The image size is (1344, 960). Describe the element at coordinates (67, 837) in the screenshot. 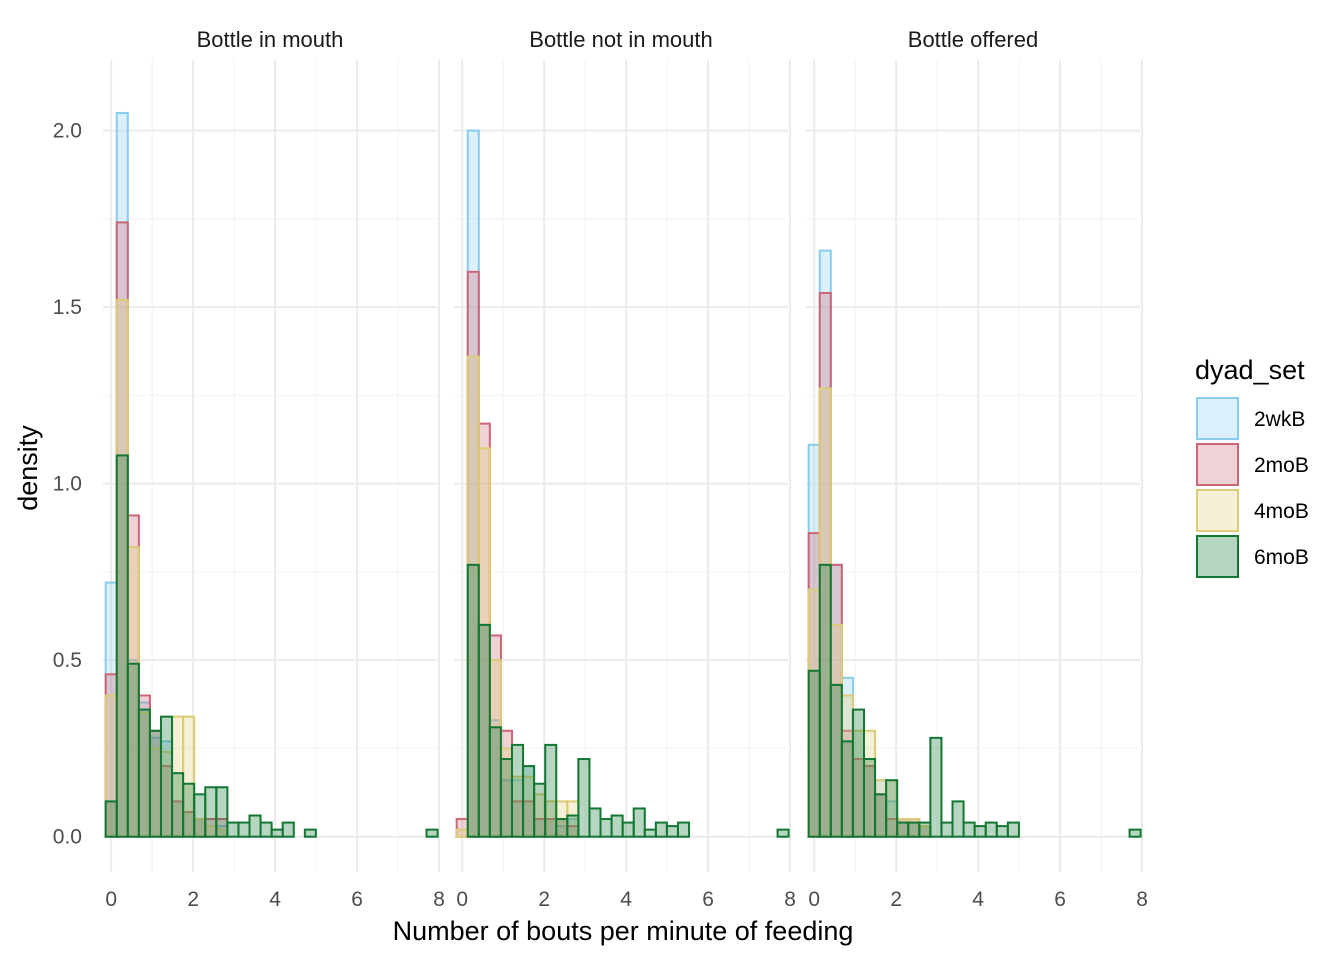

I see `y-tick-label: 0.0` at that location.